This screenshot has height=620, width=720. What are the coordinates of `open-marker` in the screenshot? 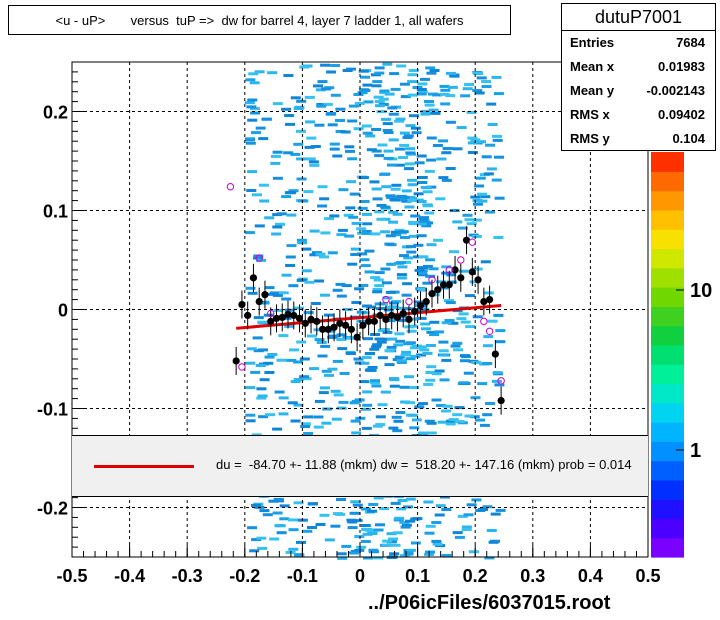 It's located at (271, 313).